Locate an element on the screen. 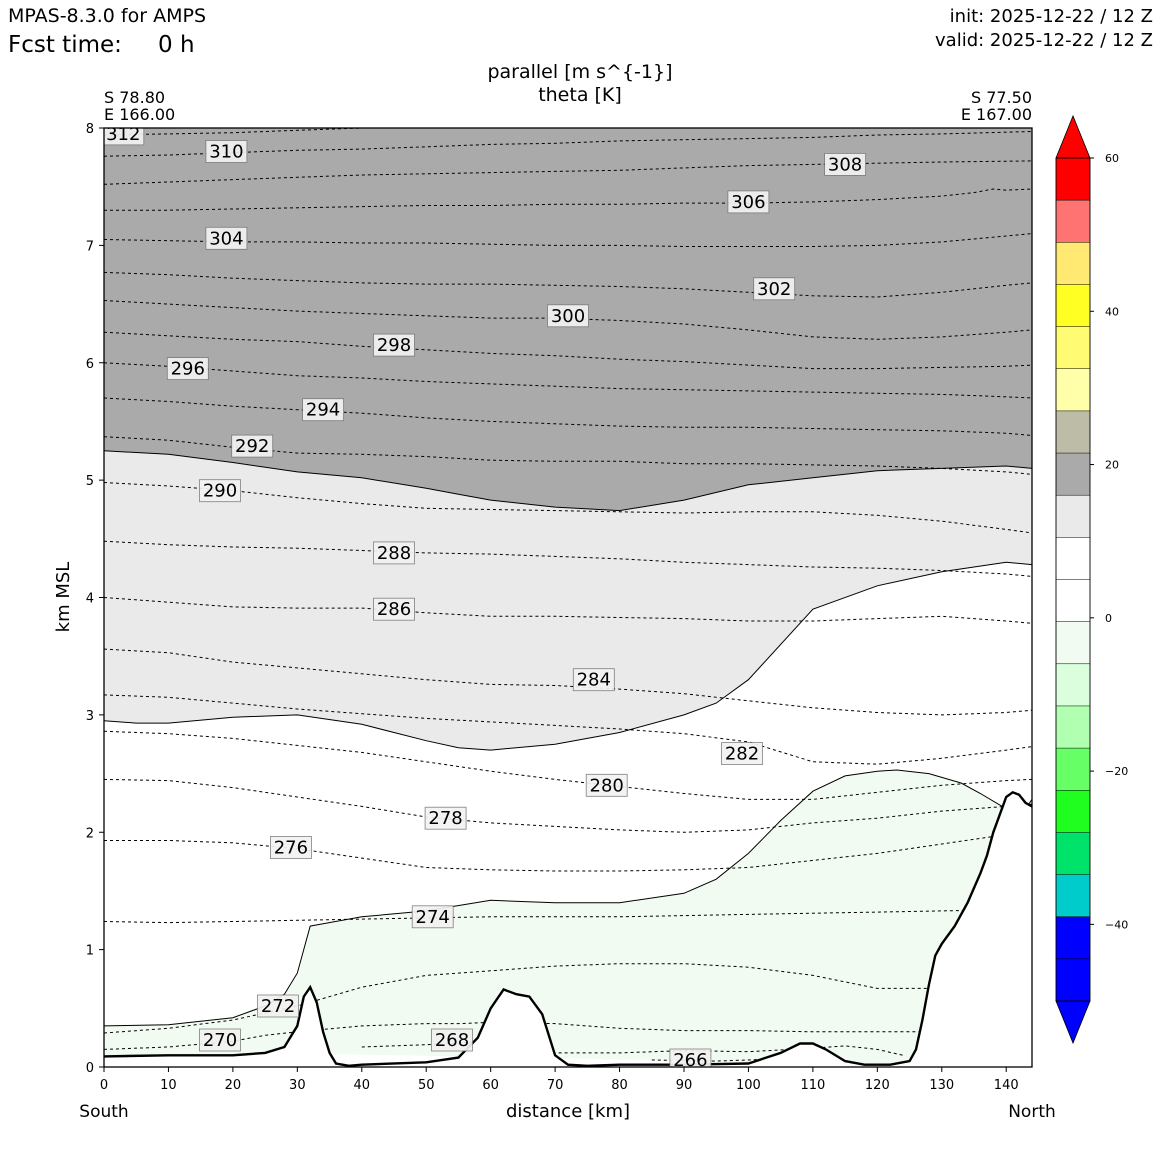 The width and height of the screenshot is (1160, 1160). svg-text: 302 is located at coordinates (774, 289).